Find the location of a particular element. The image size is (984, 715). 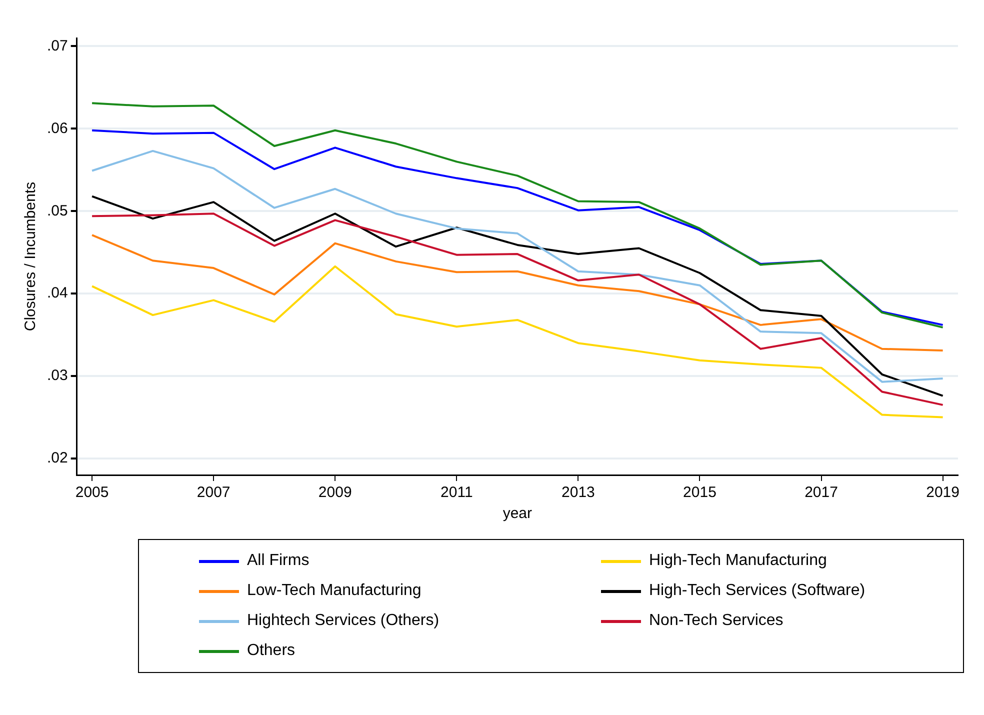

x-tick-label: 2009 is located at coordinates (335, 493).